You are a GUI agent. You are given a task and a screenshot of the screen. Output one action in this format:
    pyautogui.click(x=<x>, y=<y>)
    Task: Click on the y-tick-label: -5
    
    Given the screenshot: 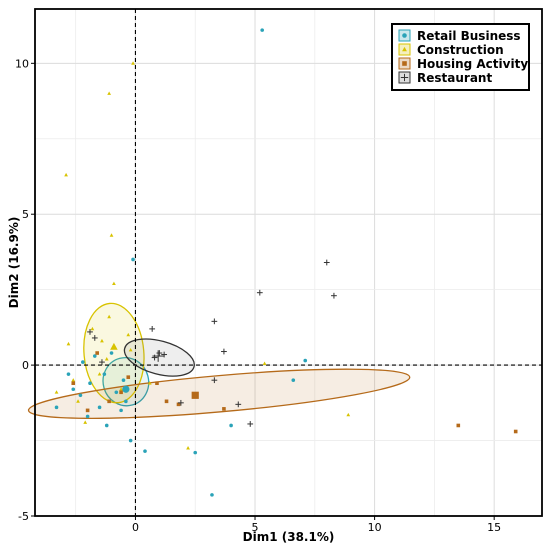 What is the action you would take?
    pyautogui.click(x=23, y=516)
    